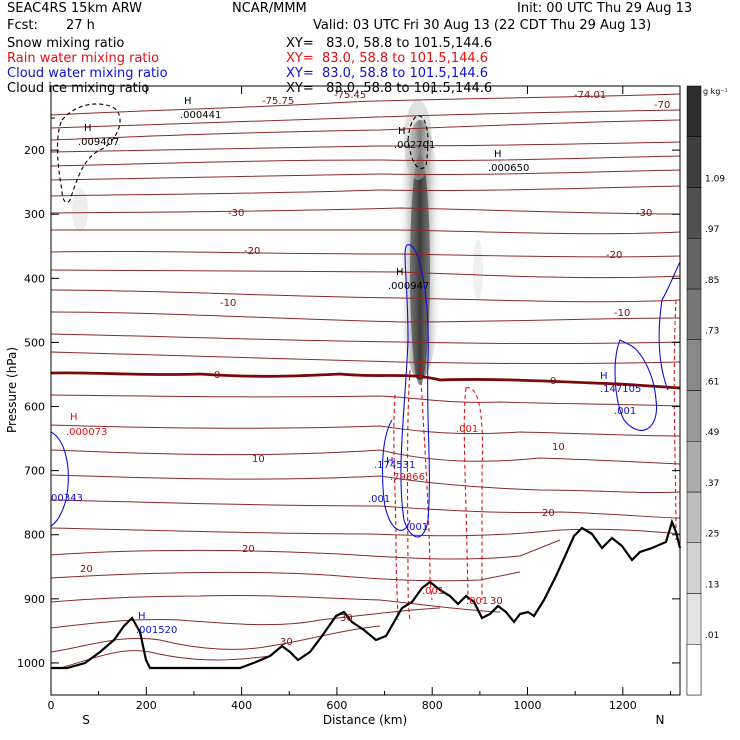 The height and width of the screenshot is (740, 740). I want to click on field-xy-snow: XY= 83.0, 58.8 to 101.5,144.6, so click(389, 43).